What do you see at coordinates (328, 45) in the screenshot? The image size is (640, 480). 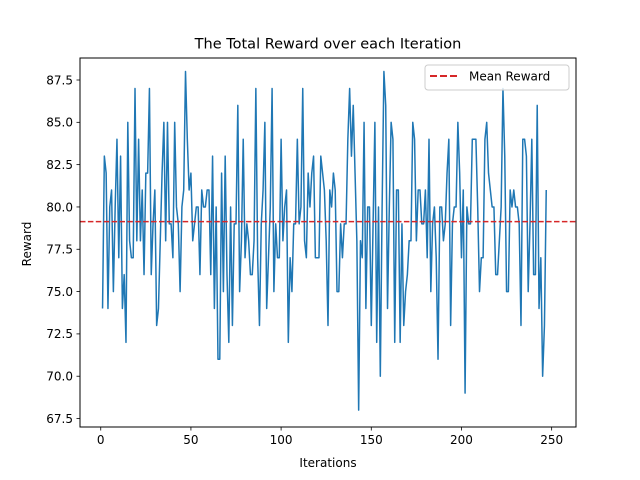 I see `chart-title: The Total Reward over each Iteration` at bounding box center [328, 45].